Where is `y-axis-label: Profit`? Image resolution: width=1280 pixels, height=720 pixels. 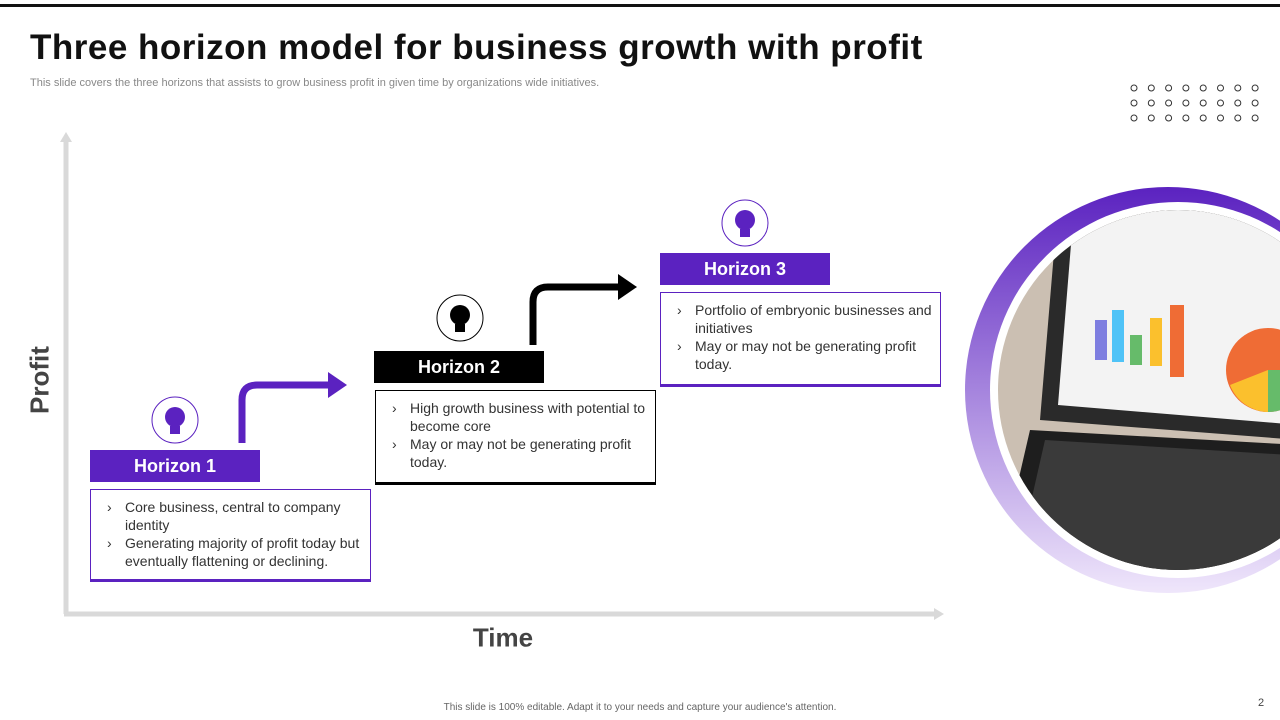 y-axis-label: Profit is located at coordinates (39, 380).